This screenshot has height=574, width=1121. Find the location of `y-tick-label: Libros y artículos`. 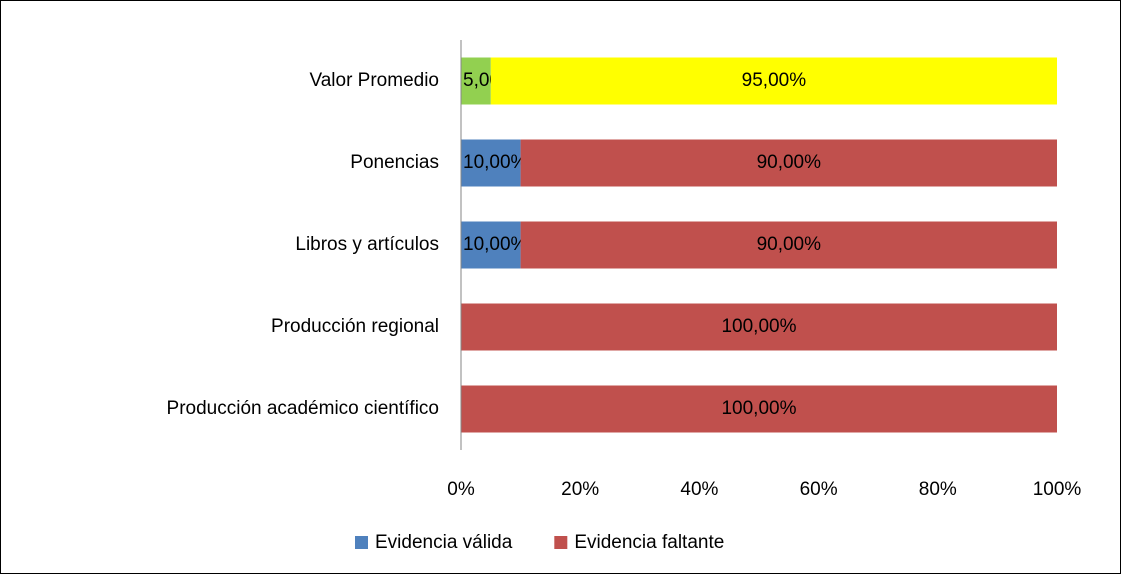

y-tick-label: Libros y artículos is located at coordinates (367, 244).